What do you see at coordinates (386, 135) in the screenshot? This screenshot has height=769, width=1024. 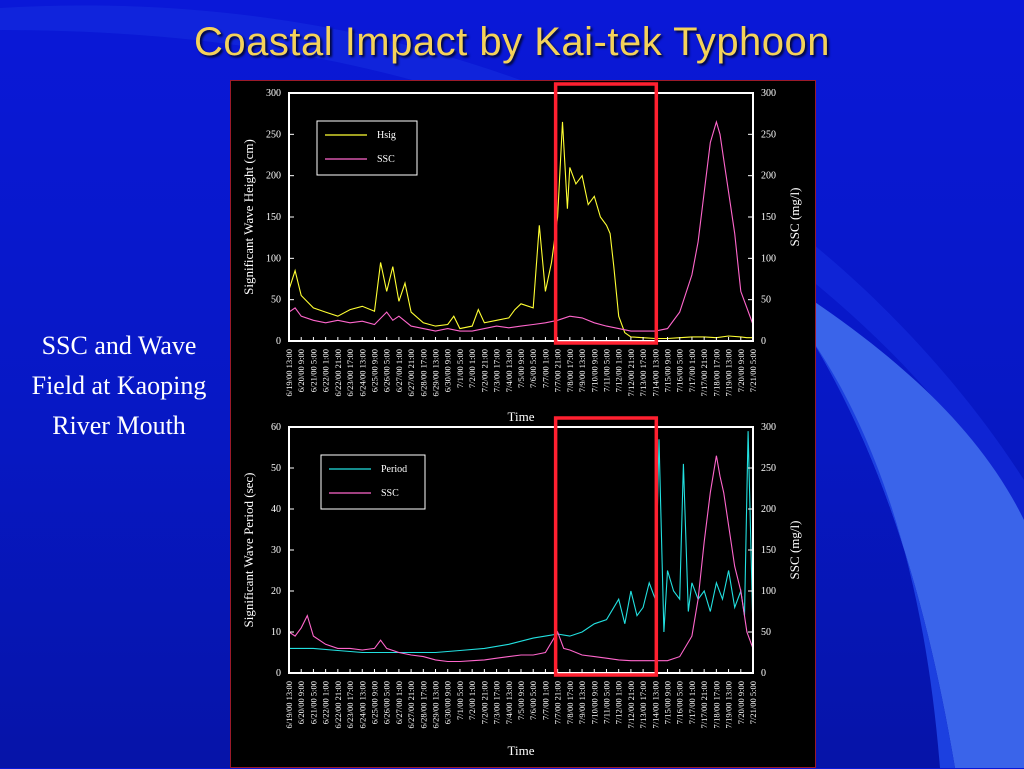 I see `legend-label: Hsig` at bounding box center [386, 135].